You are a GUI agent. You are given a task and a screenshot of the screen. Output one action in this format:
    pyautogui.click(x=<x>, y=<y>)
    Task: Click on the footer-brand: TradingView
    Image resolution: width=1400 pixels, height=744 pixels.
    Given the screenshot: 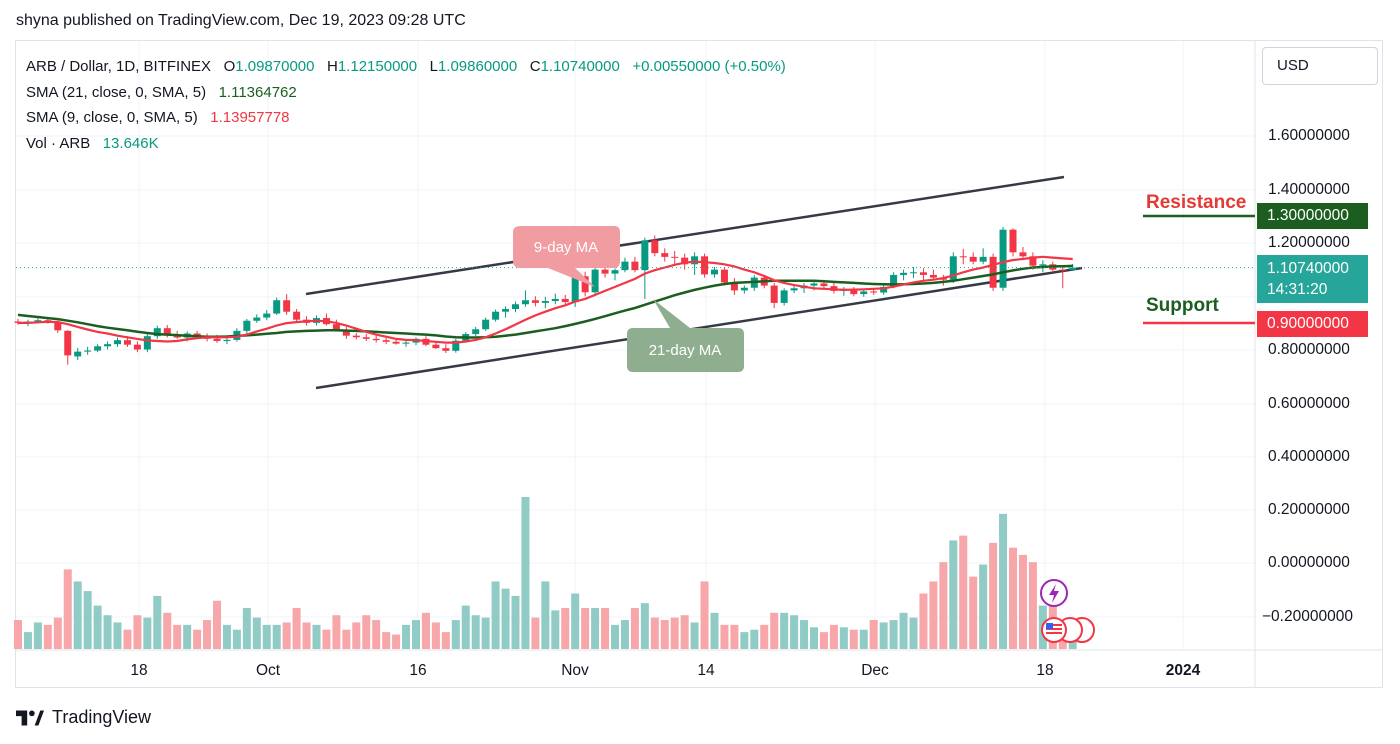 What is the action you would take?
    pyautogui.click(x=83, y=717)
    